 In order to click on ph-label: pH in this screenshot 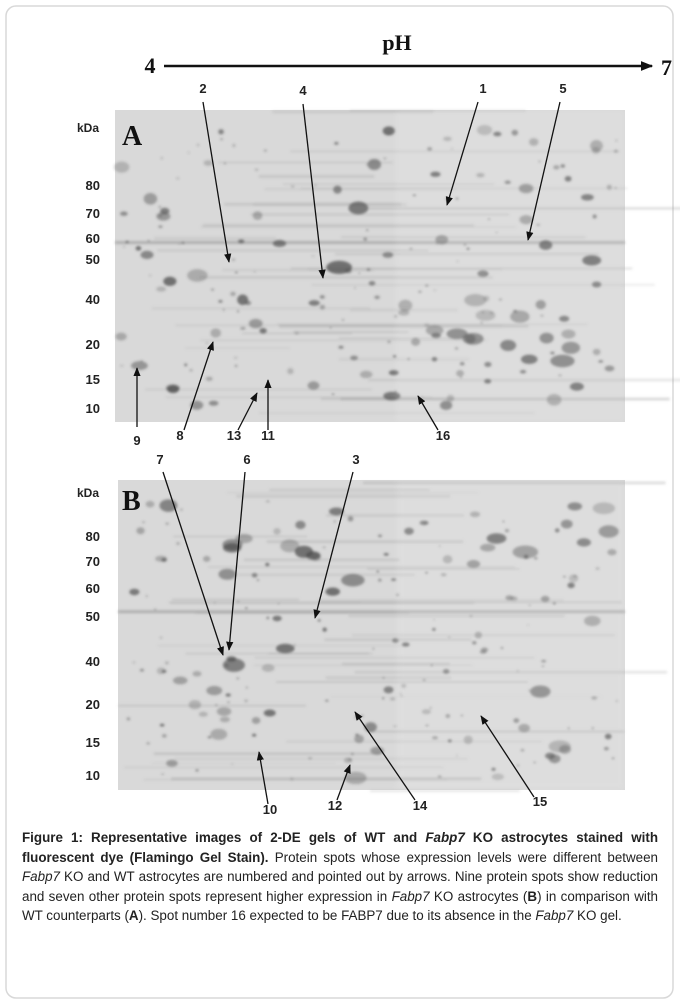, I will do `click(396, 42)`.